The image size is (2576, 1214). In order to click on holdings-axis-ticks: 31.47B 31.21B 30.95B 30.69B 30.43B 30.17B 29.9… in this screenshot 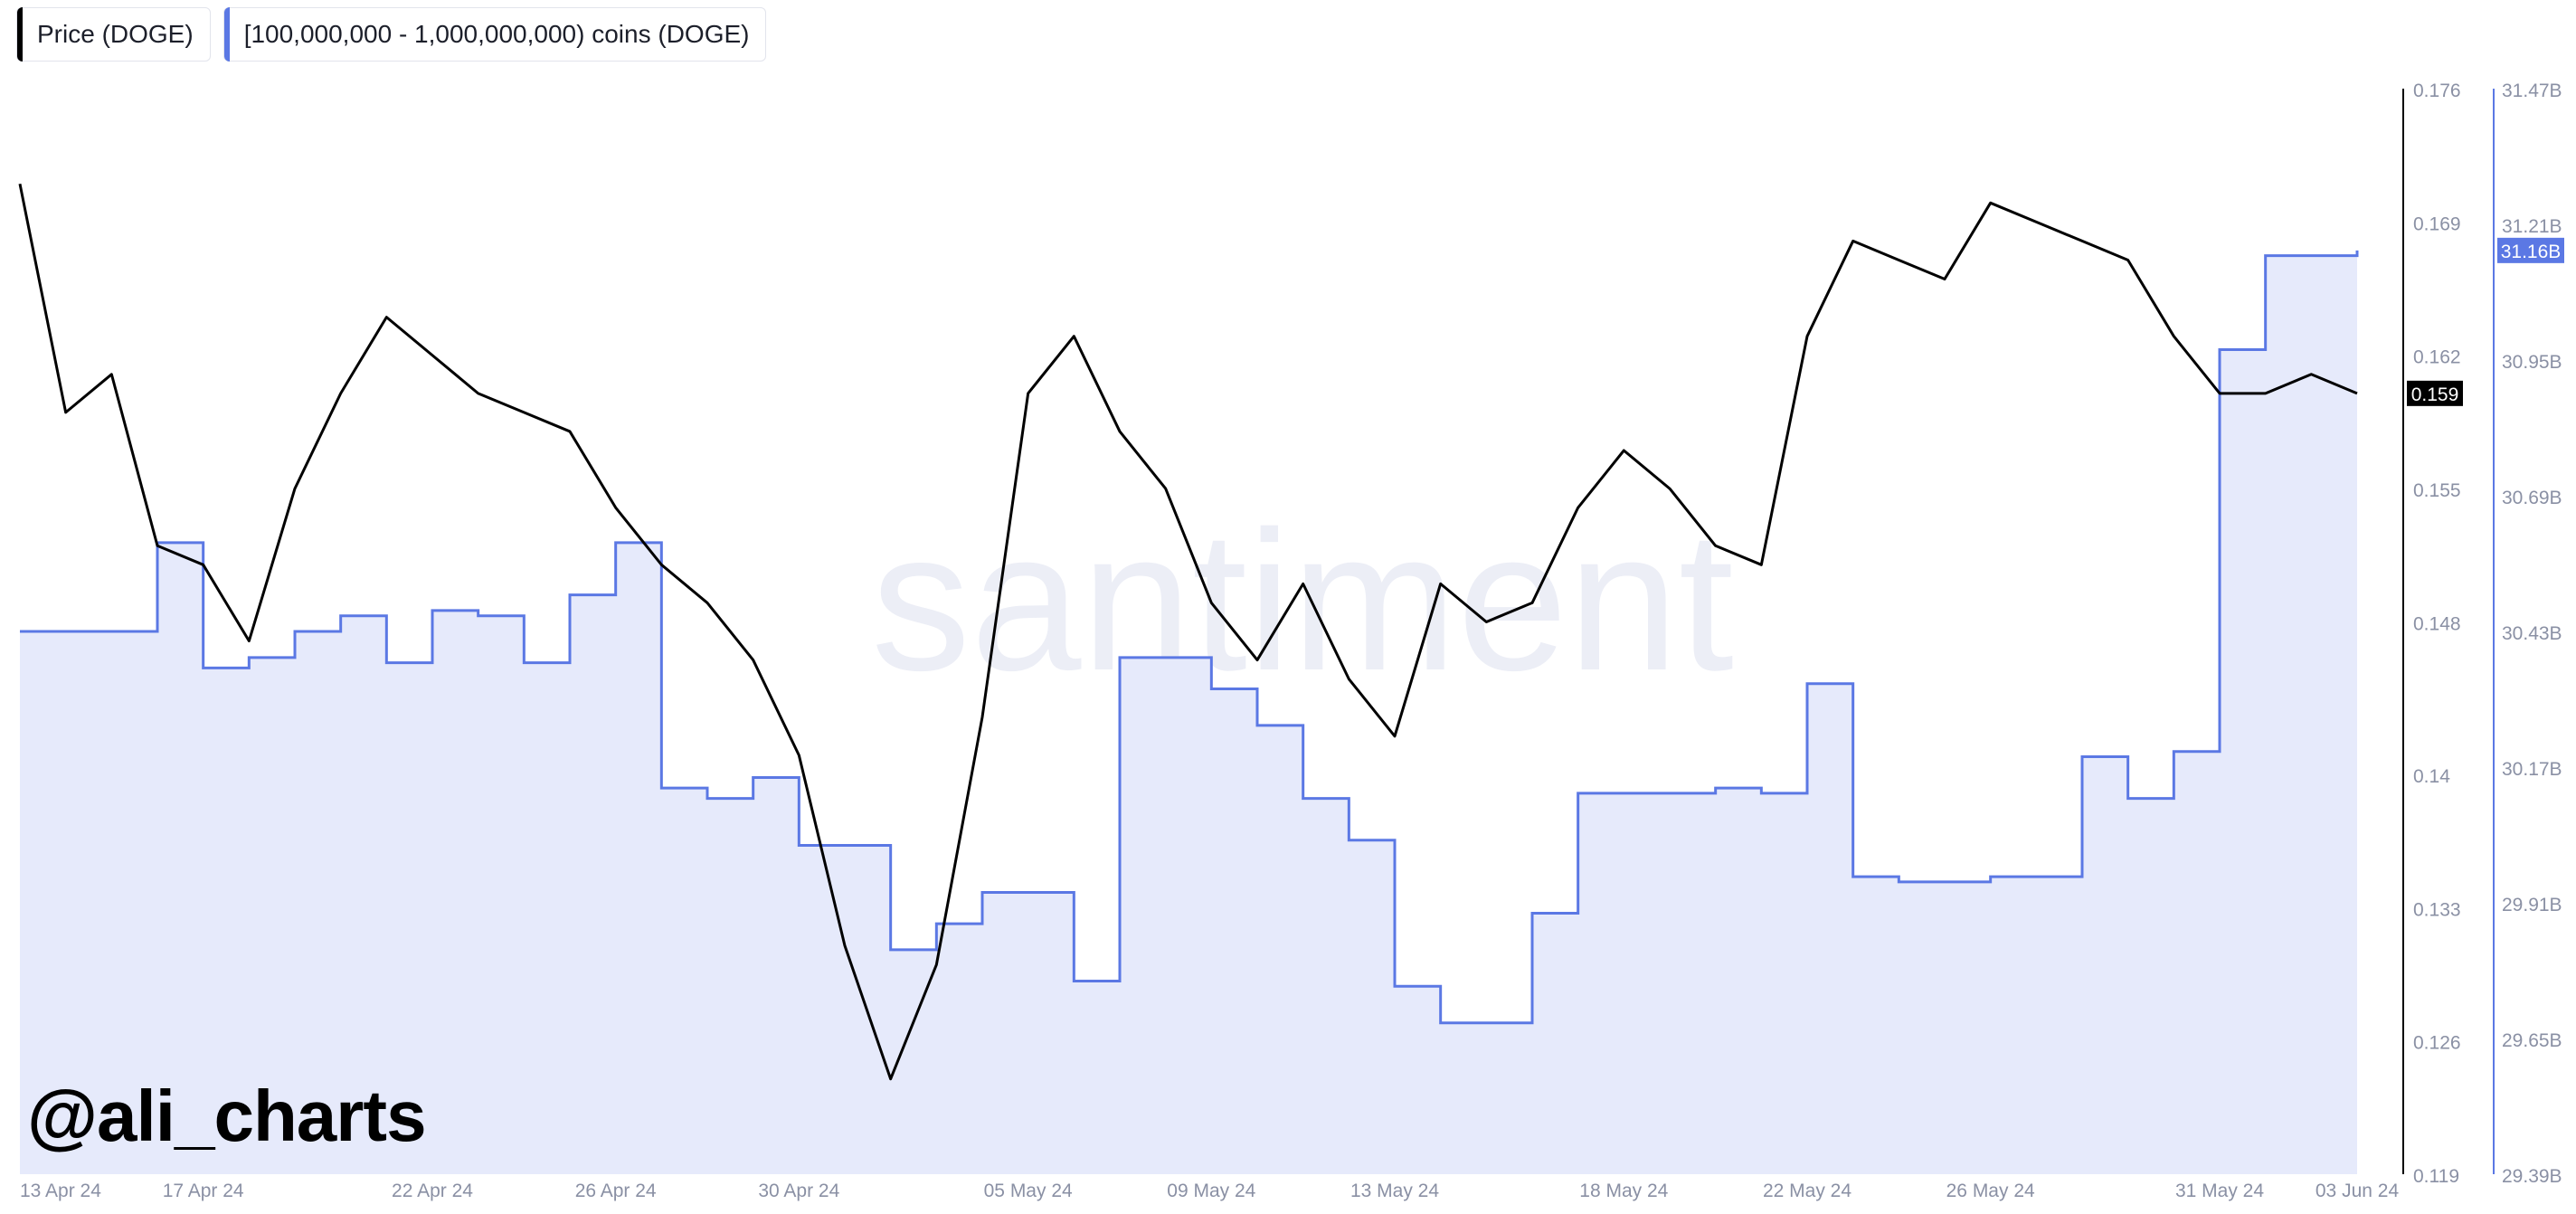, I will do `click(2532, 634)`.